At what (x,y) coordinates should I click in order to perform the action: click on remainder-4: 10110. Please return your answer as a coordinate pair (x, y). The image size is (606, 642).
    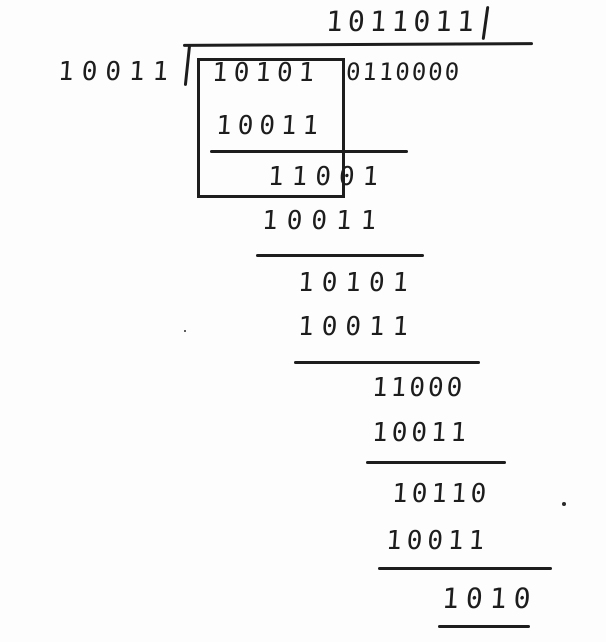
    Looking at the image, I should click on (441, 494).